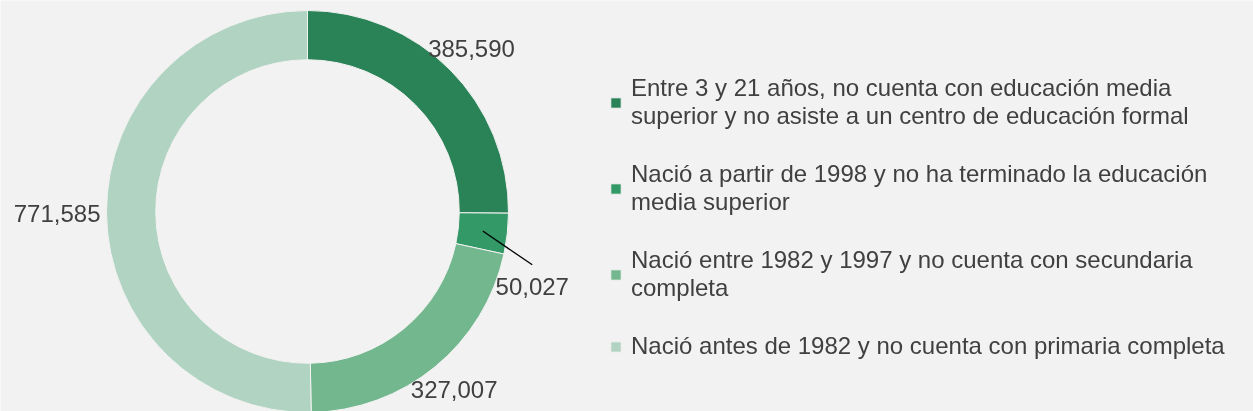 The height and width of the screenshot is (411, 1253). Describe the element at coordinates (912, 274) in the screenshot. I see `legend-label: Nació entre 1982 y 1997 y no cuenta con secundaria completa` at that location.